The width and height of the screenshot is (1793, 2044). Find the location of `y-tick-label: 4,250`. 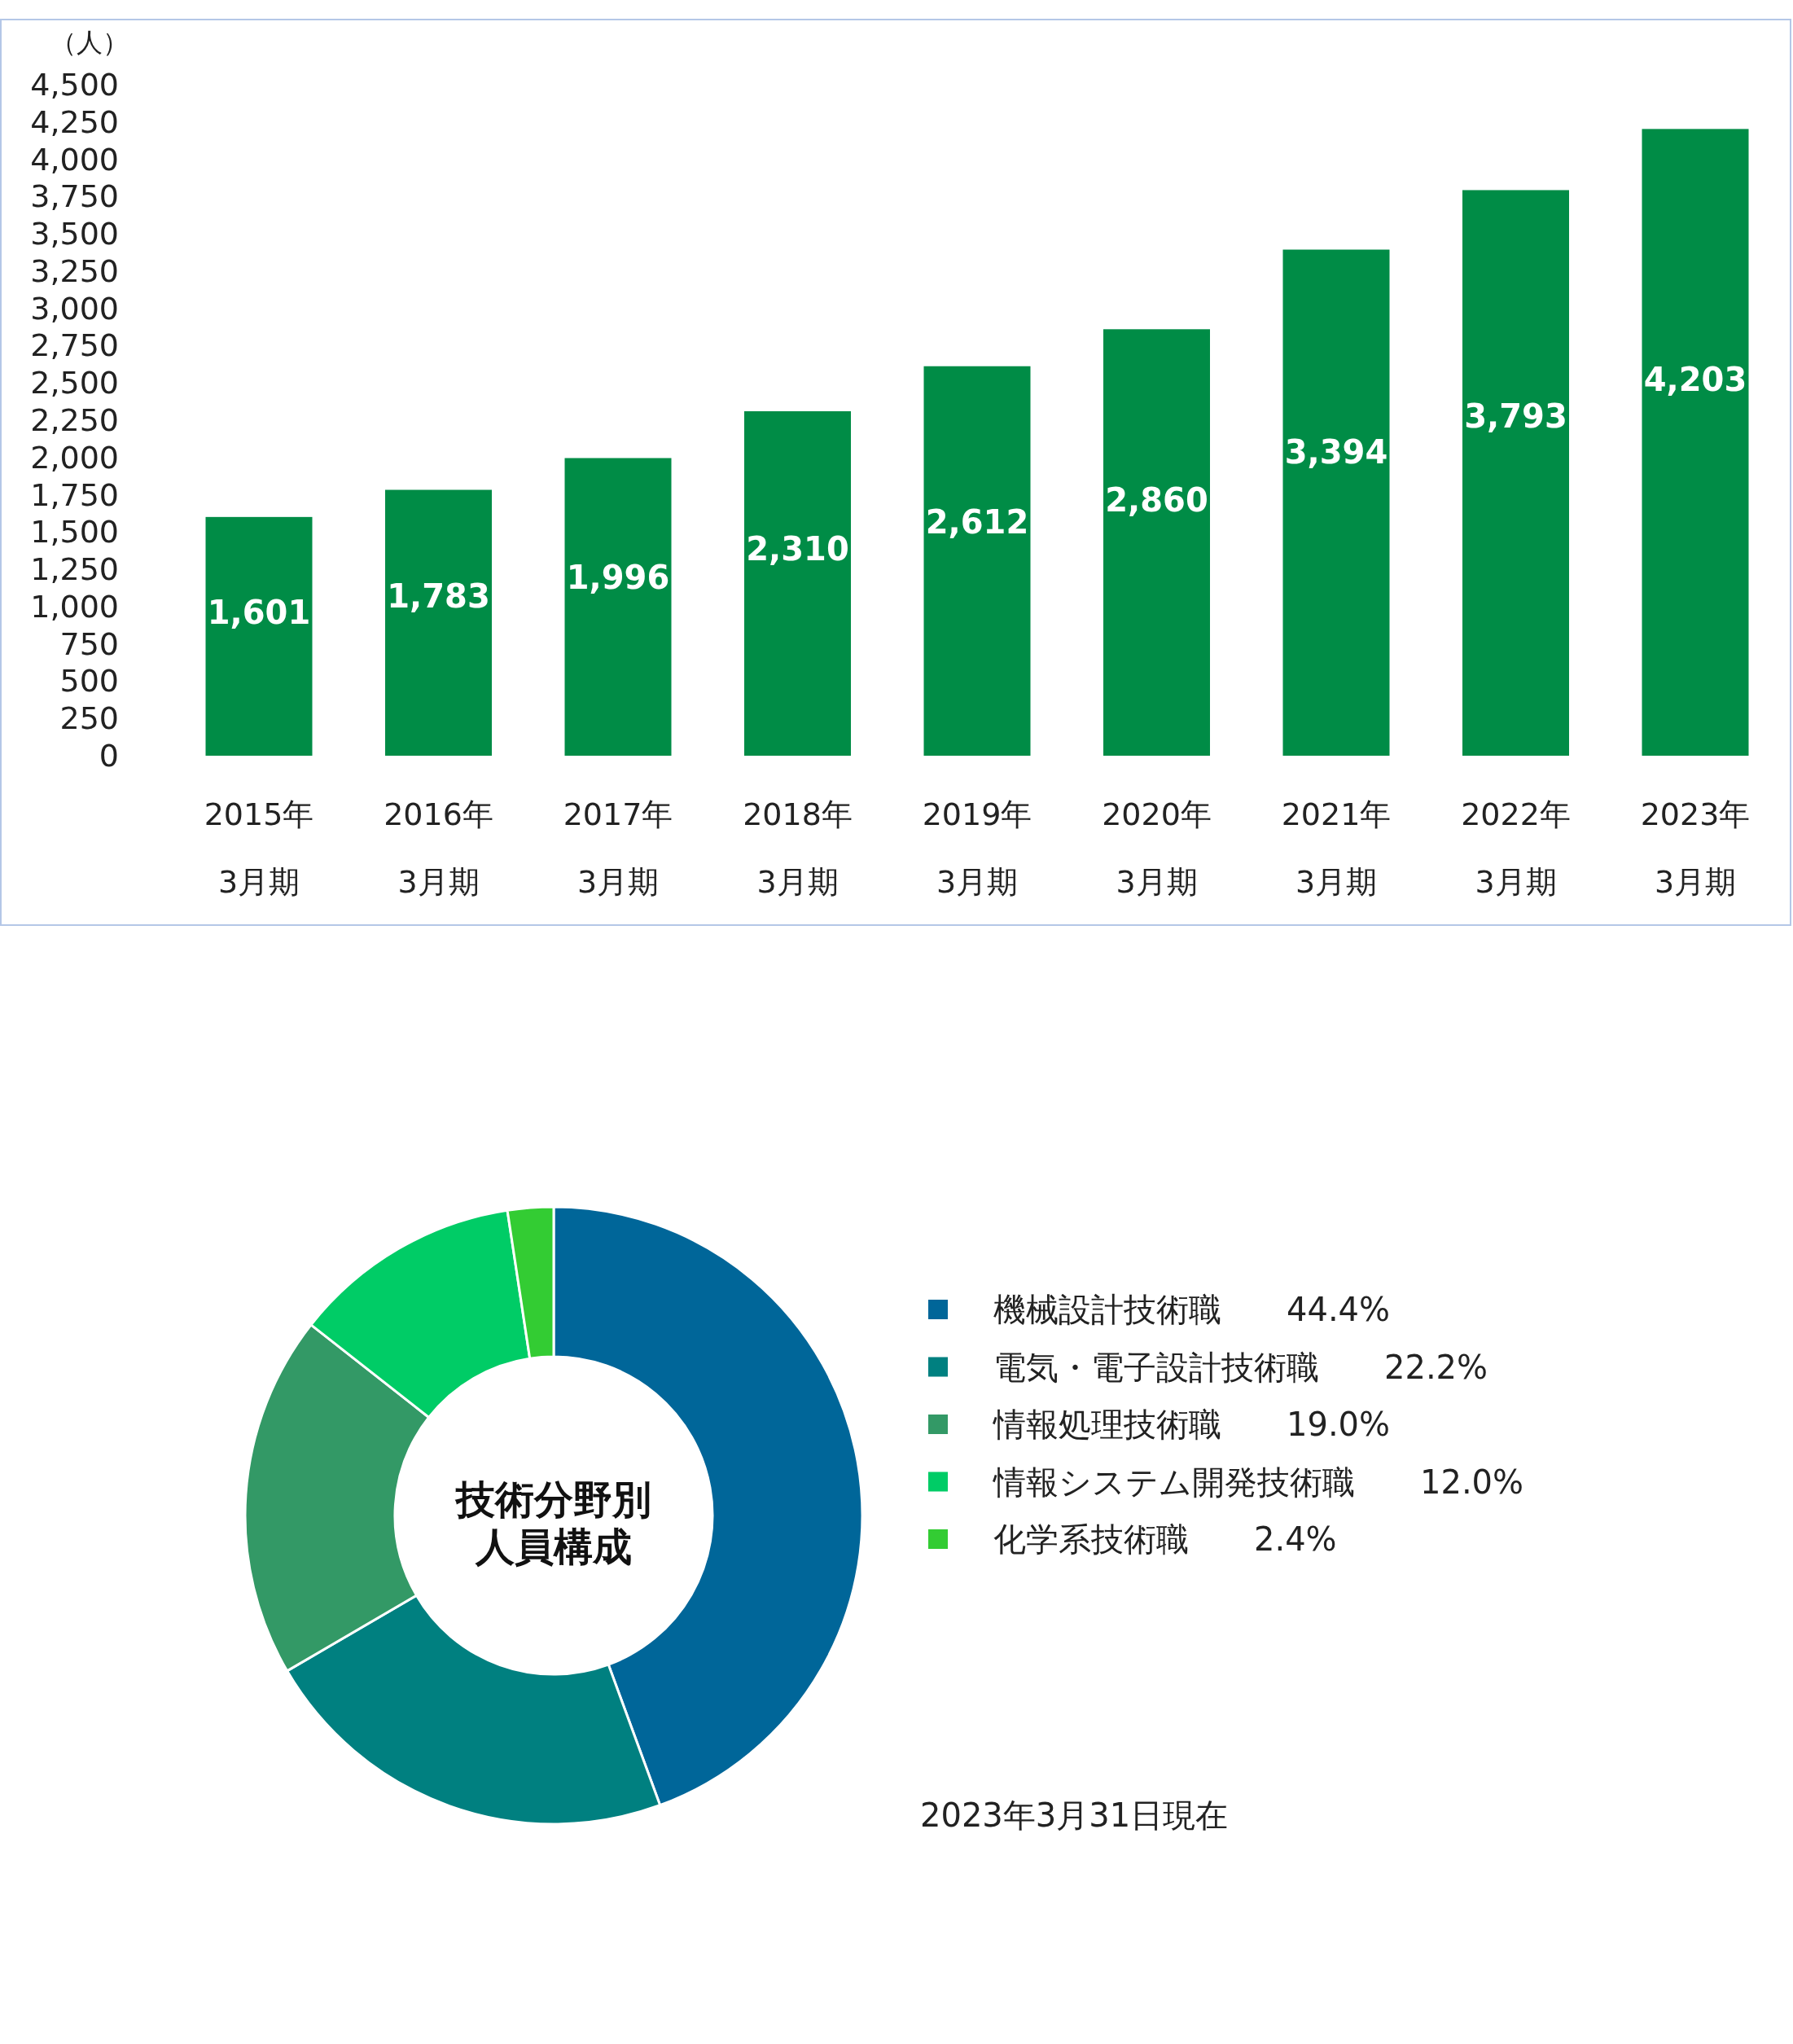

y-tick-label: 4,250 is located at coordinates (74, 121).